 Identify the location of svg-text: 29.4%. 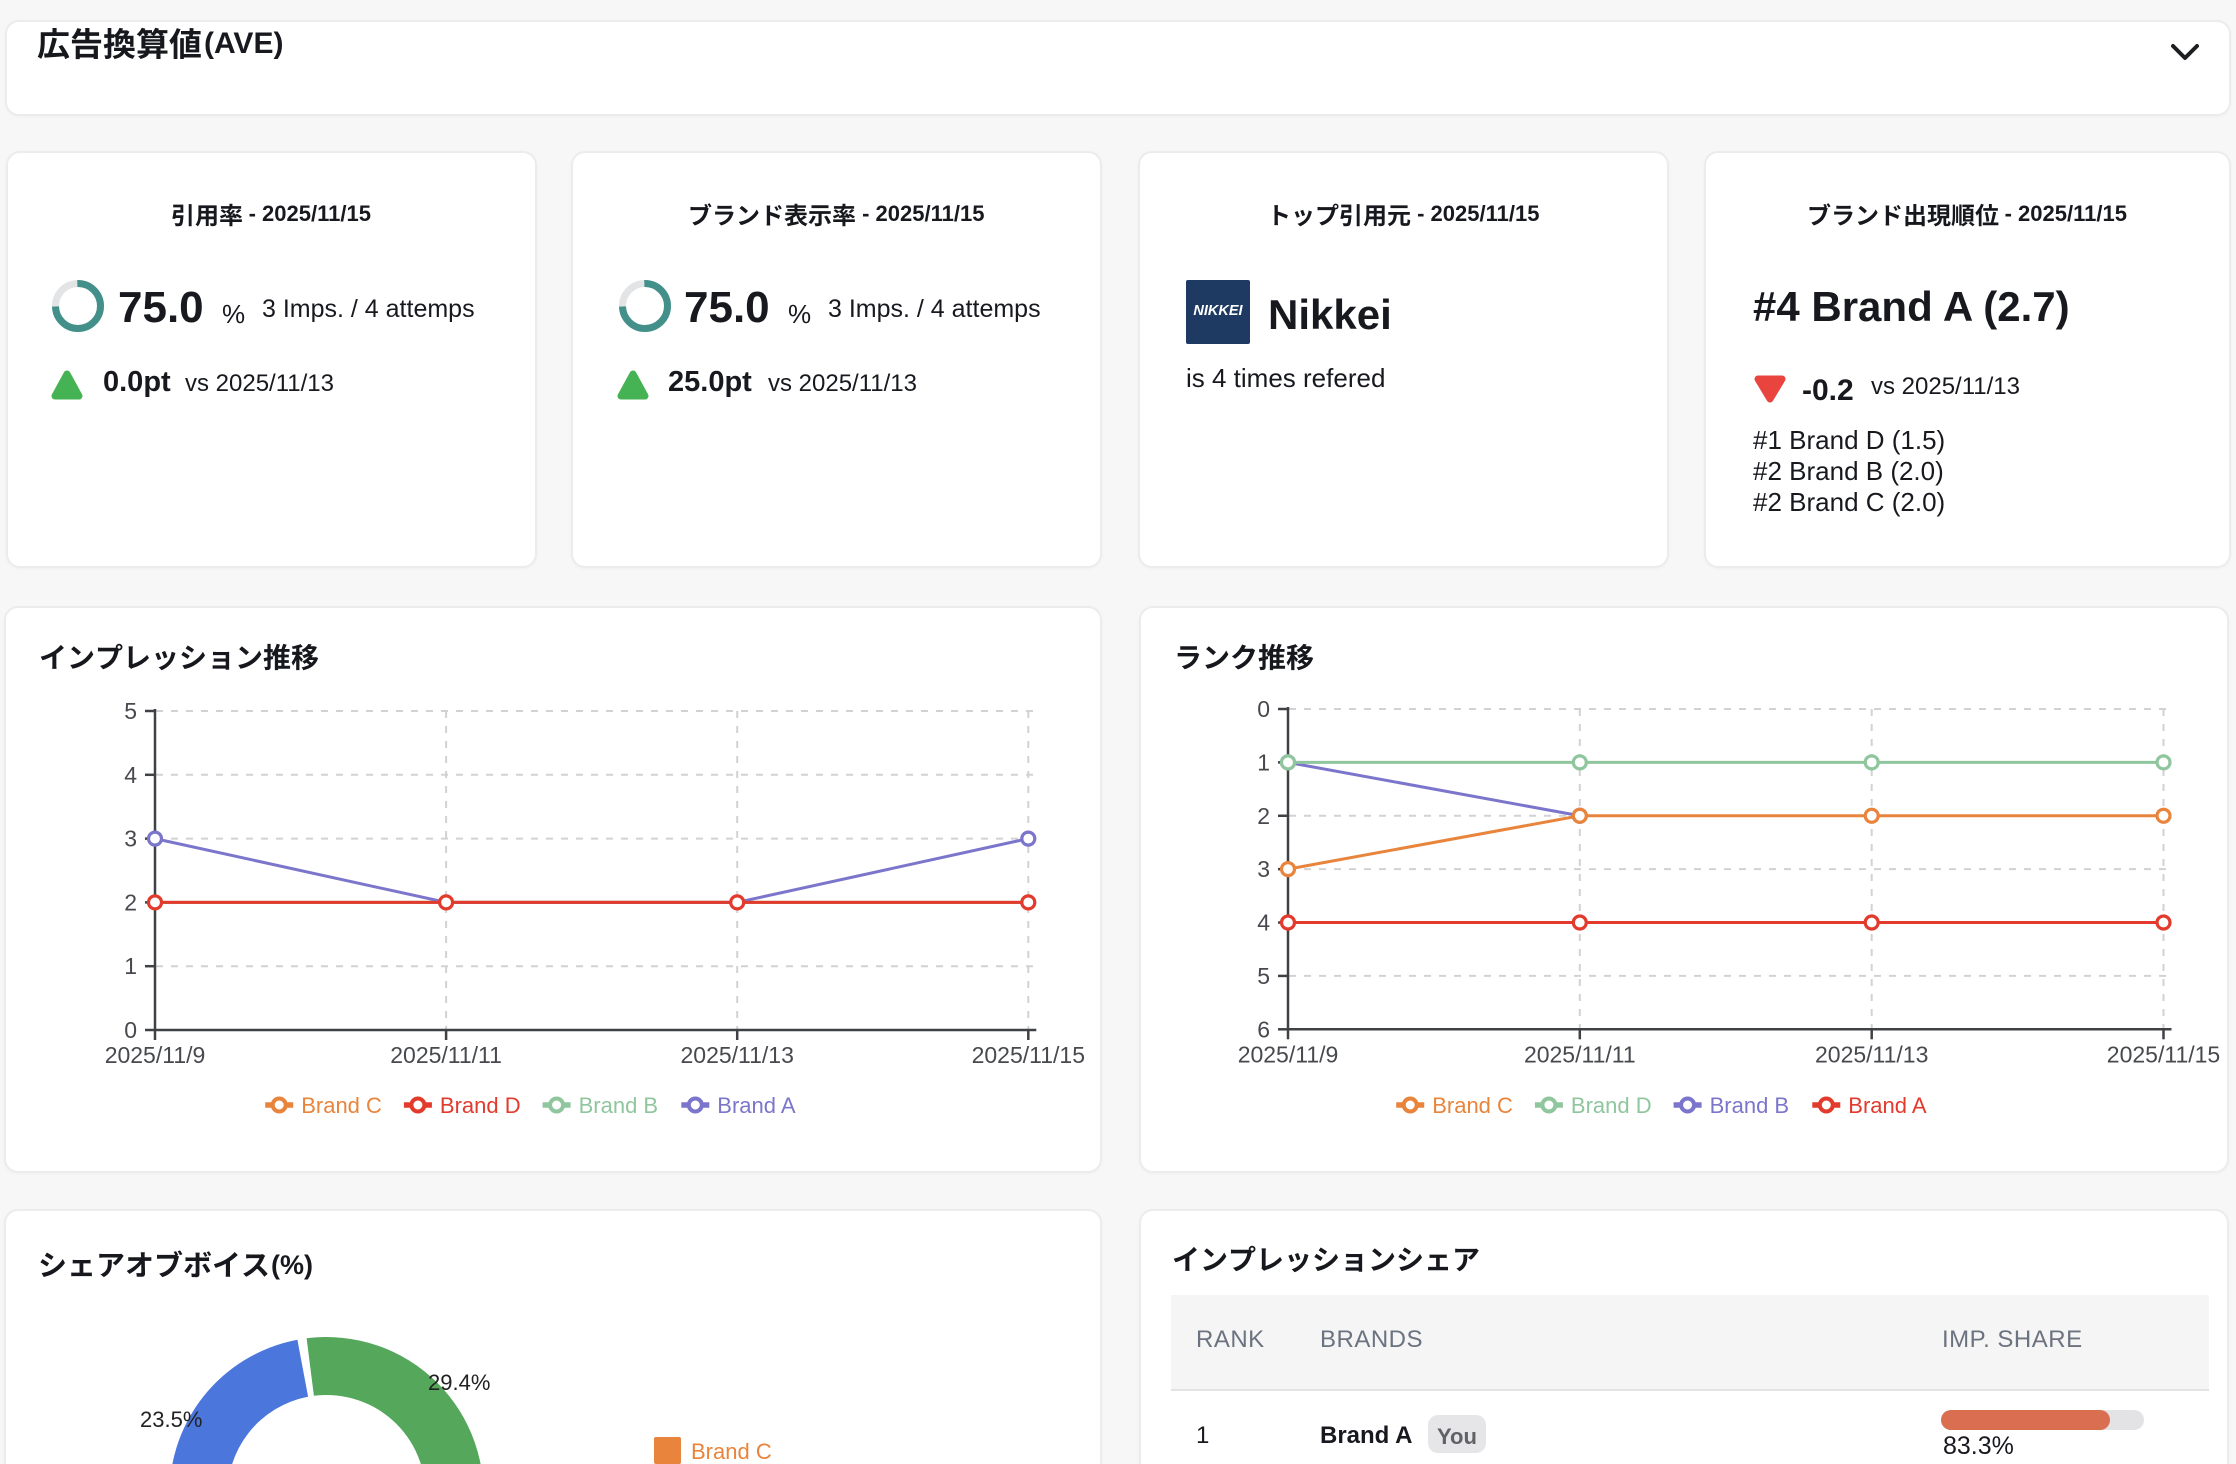
(459, 1382).